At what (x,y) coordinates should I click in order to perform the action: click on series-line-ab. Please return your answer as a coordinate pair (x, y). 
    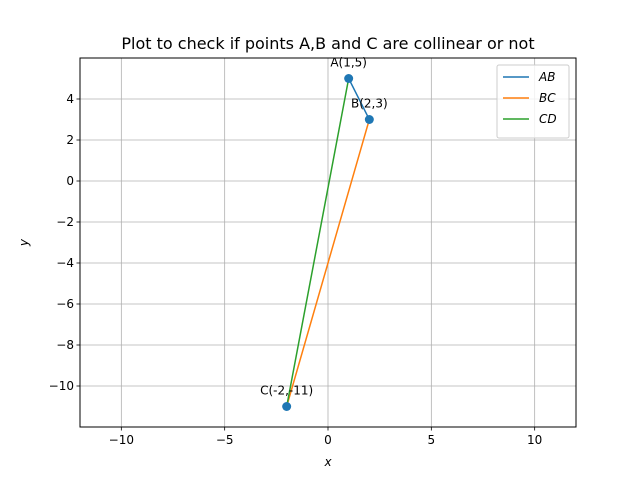
    Looking at the image, I should click on (359, 99).